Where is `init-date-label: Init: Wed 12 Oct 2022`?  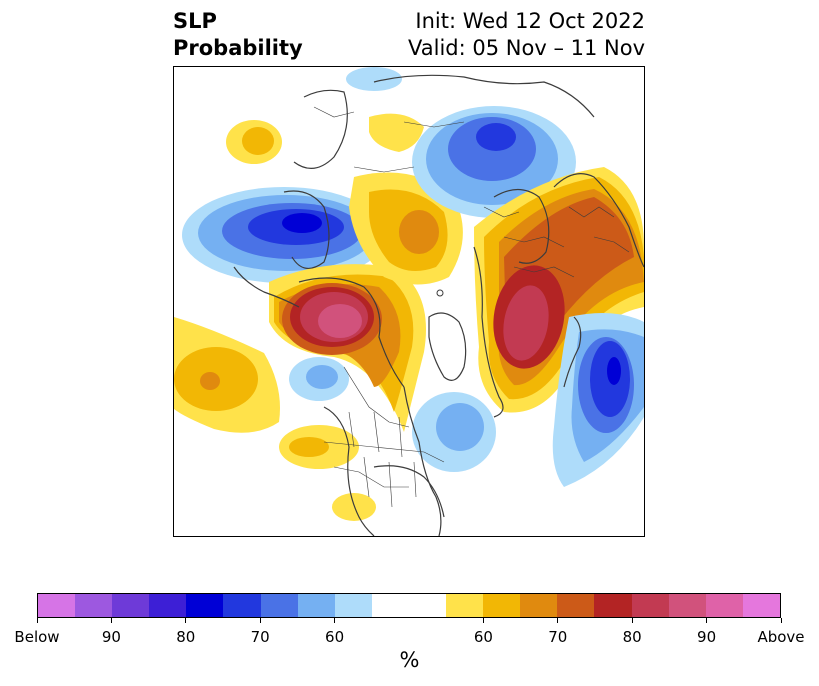
init-date-label: Init: Wed 12 Oct 2022 is located at coordinates (530, 21).